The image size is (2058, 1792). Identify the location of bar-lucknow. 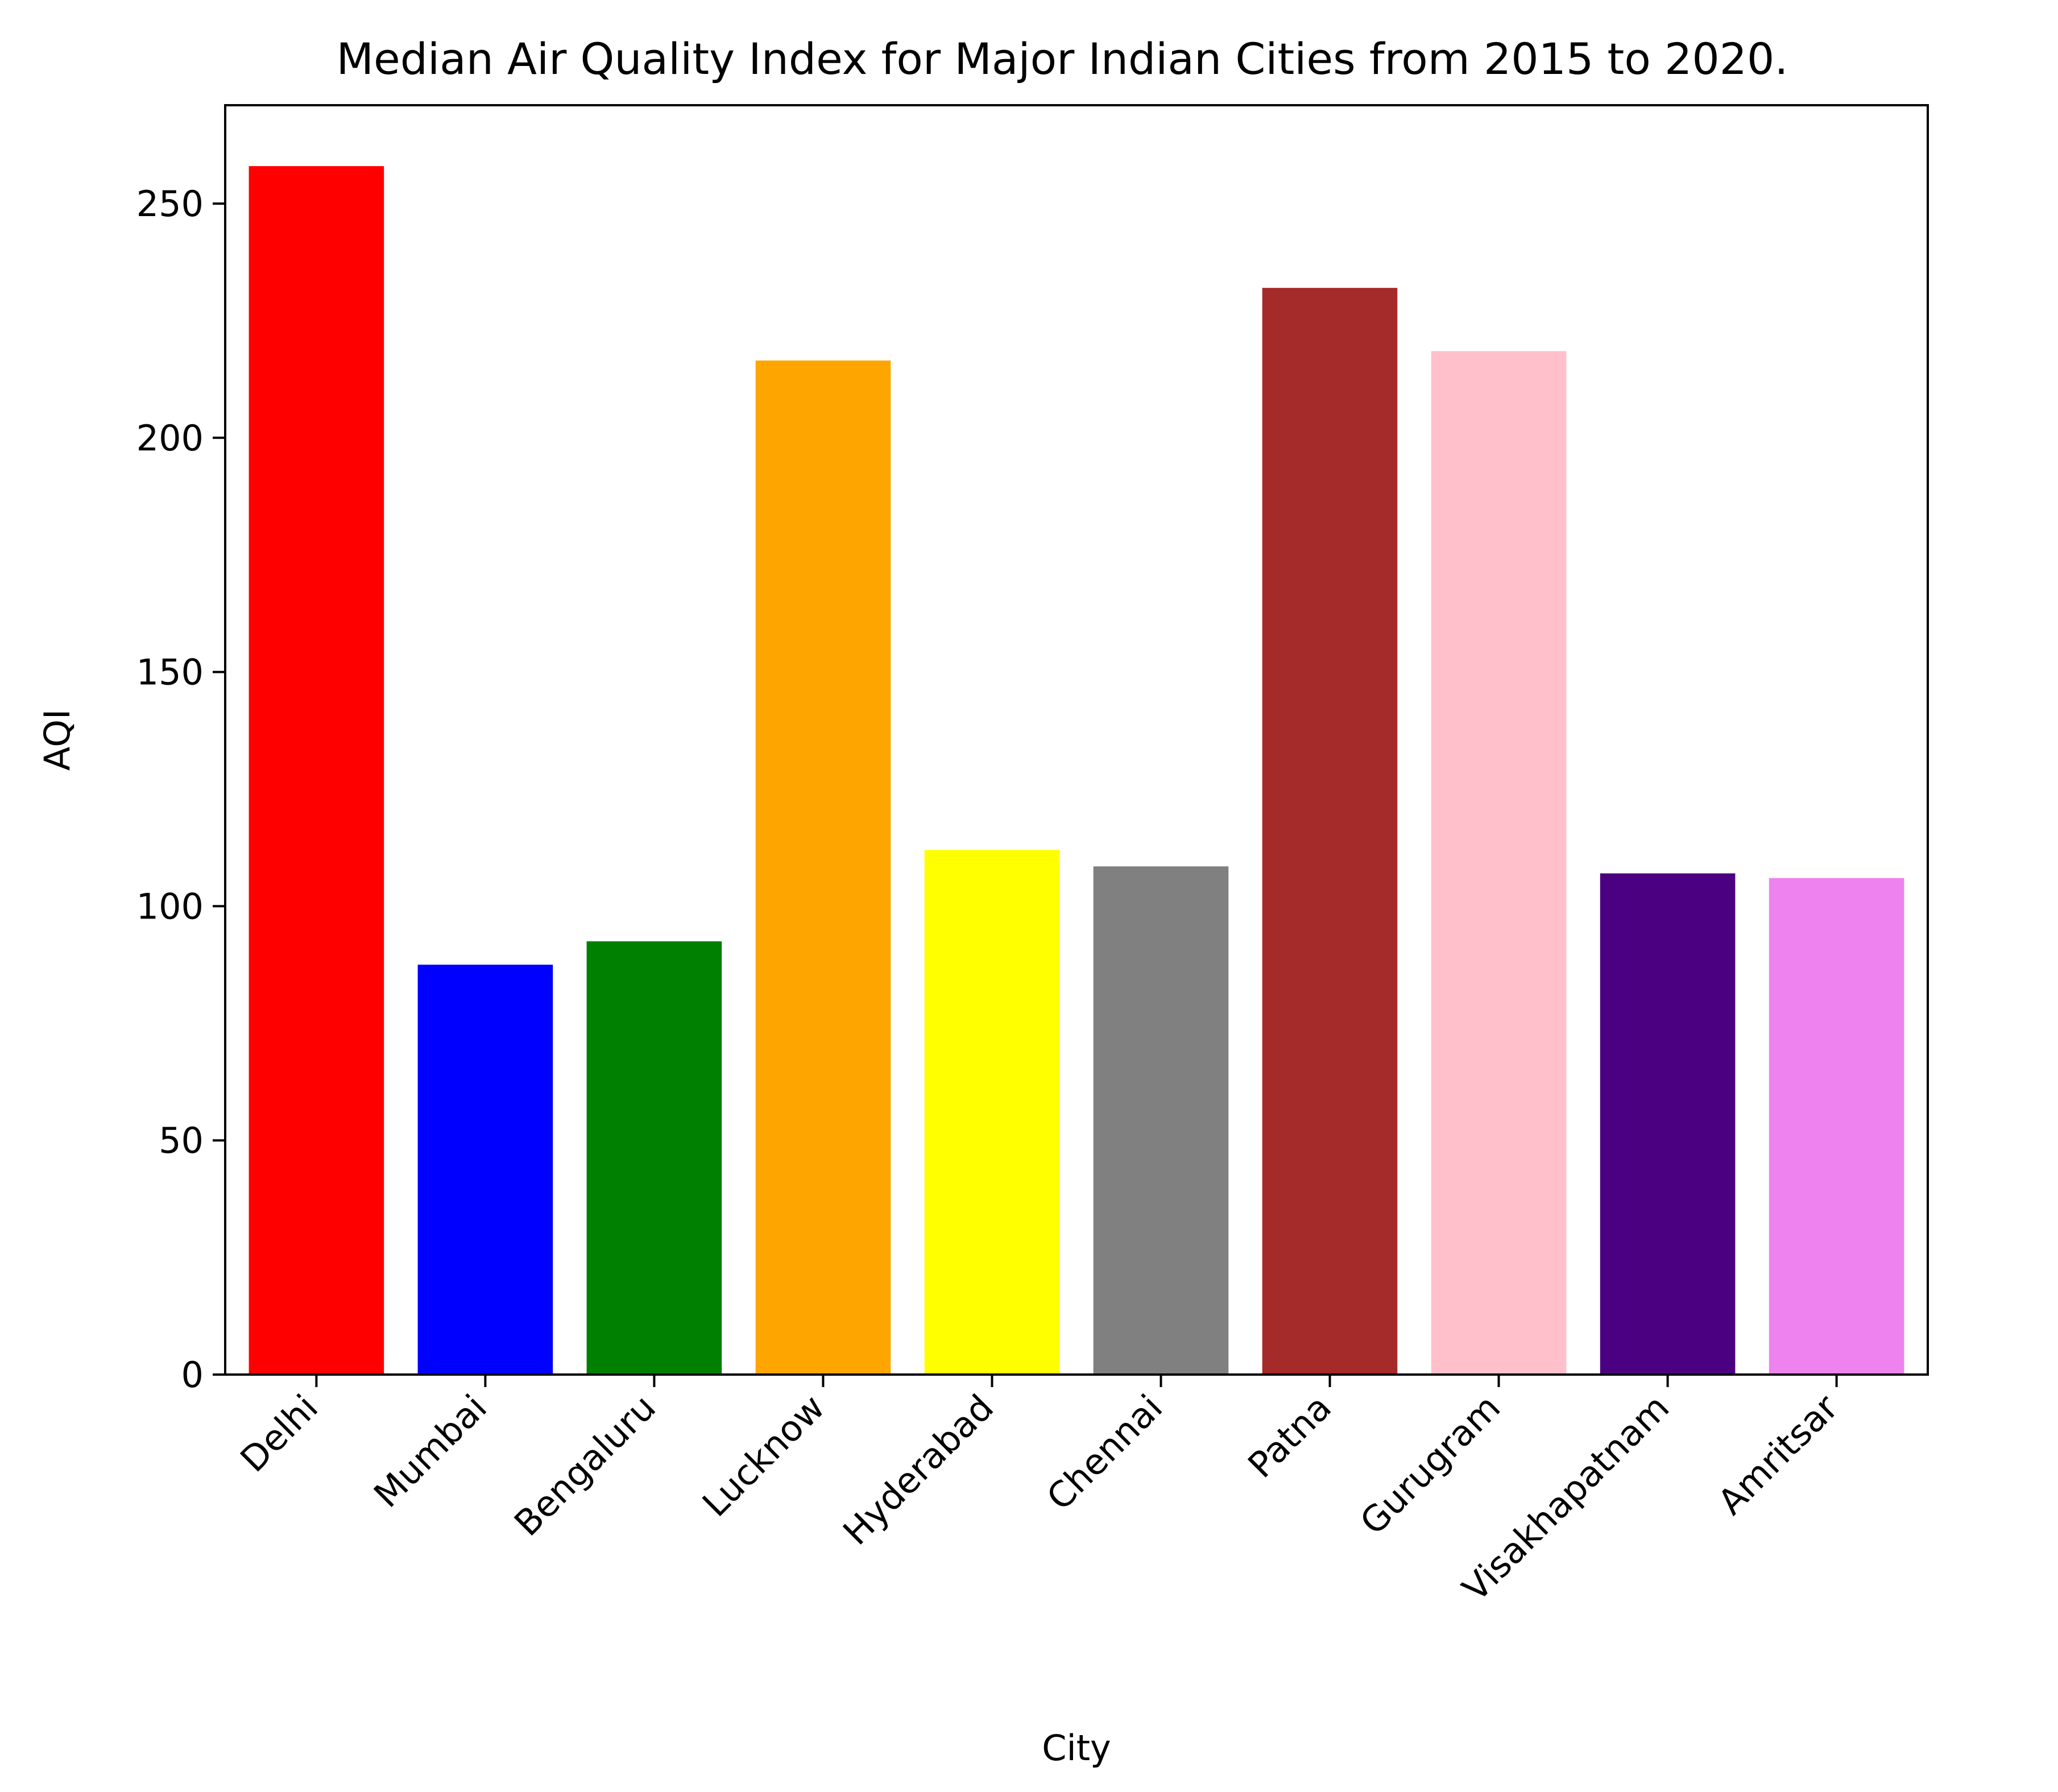
(823, 867).